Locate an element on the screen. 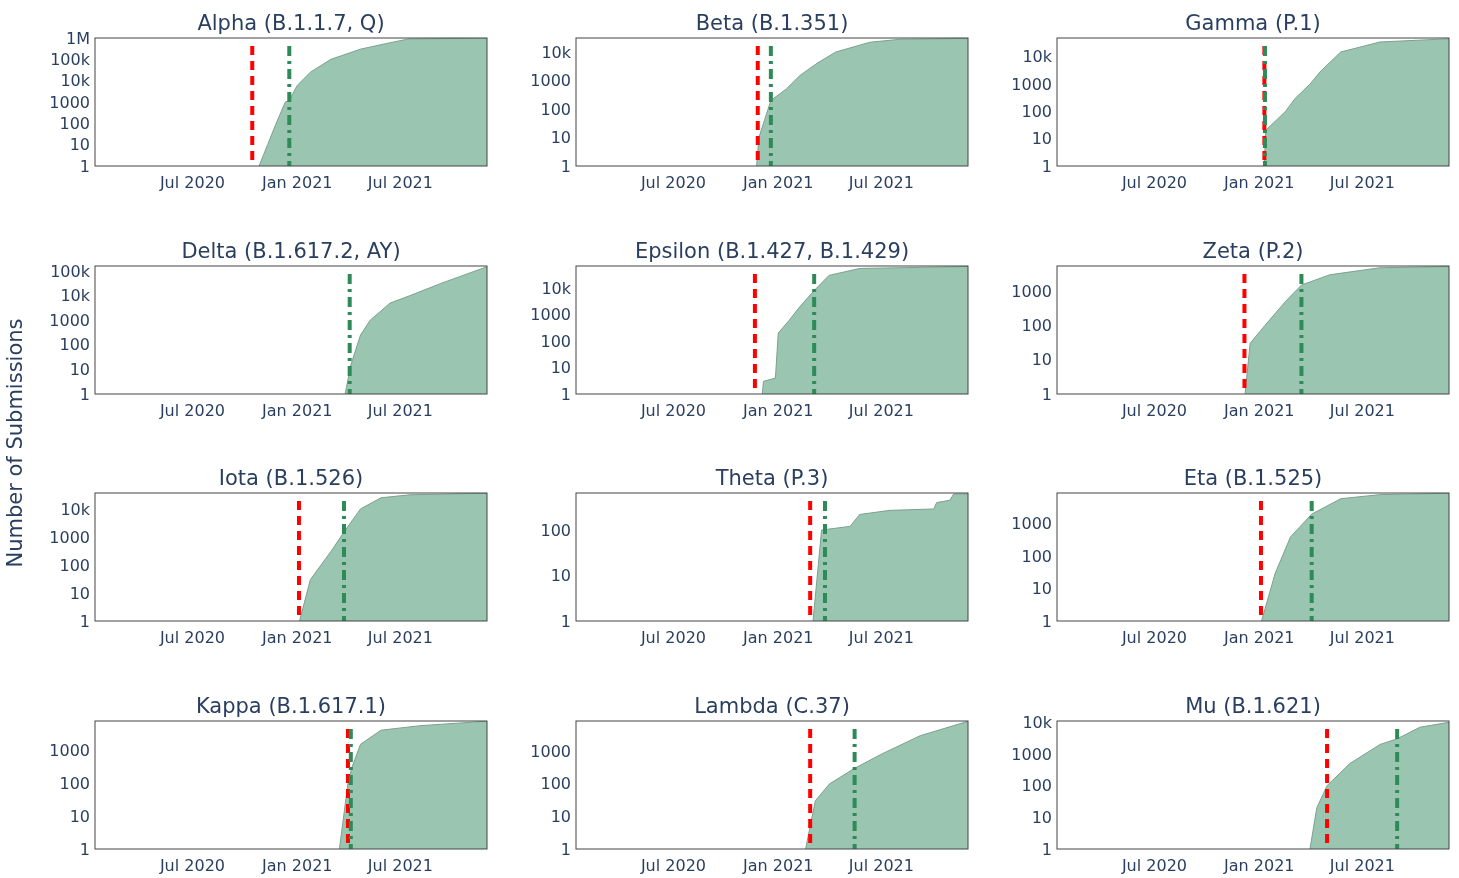 The image size is (1459, 878). y-tick-label: 100k is located at coordinates (70, 59).